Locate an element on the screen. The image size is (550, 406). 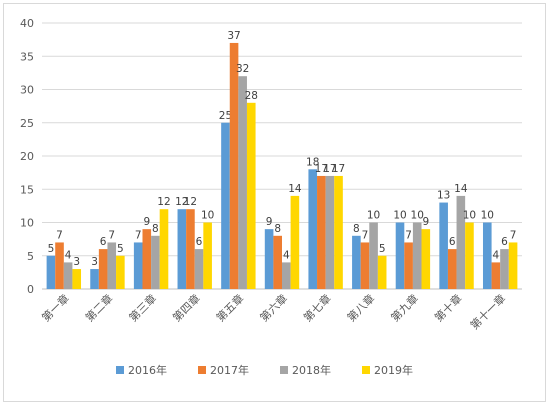
y-tick-label: 10 is located at coordinates (27, 223).